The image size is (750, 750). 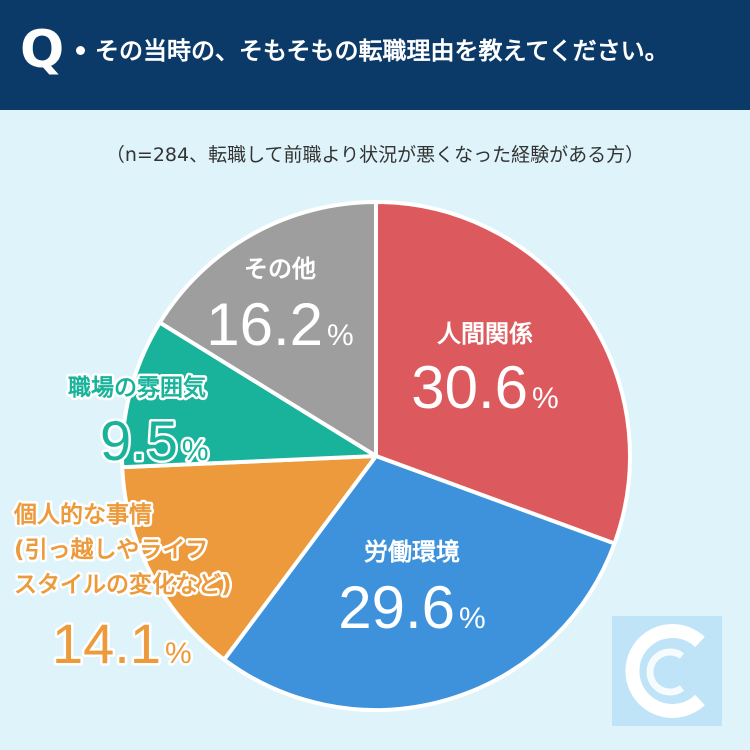 I want to click on slice-value-label: 16.2%, so click(x=279, y=324).